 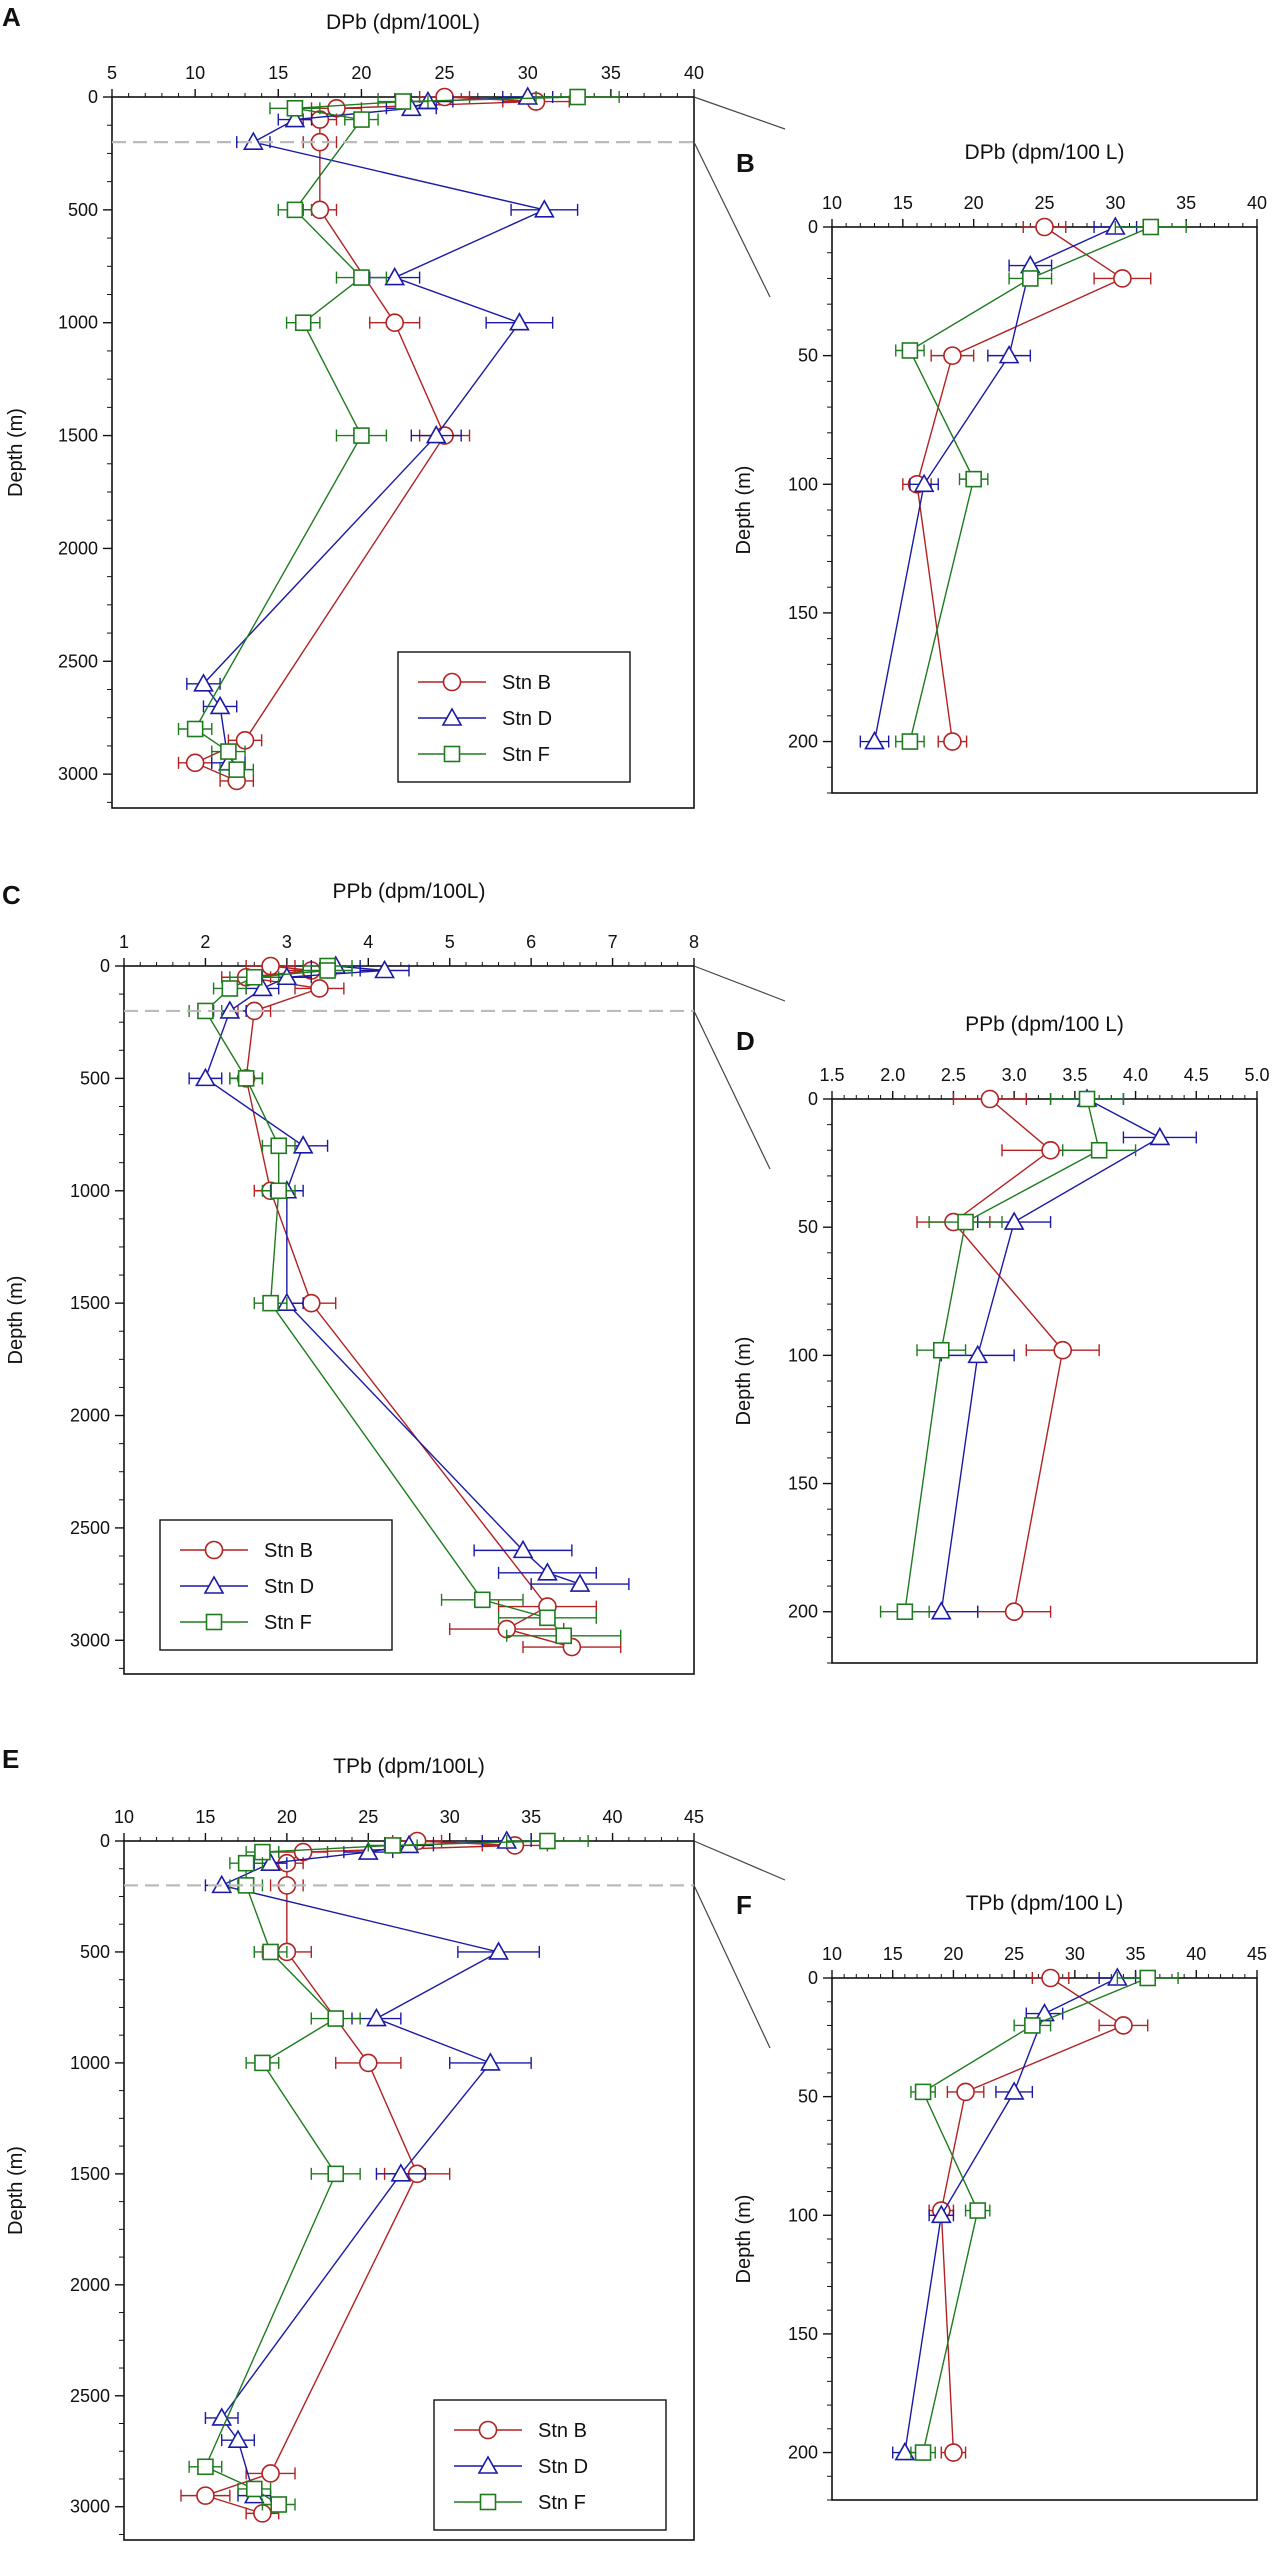 I want to click on x-tick-label: 40, so click(x=613, y=1817).